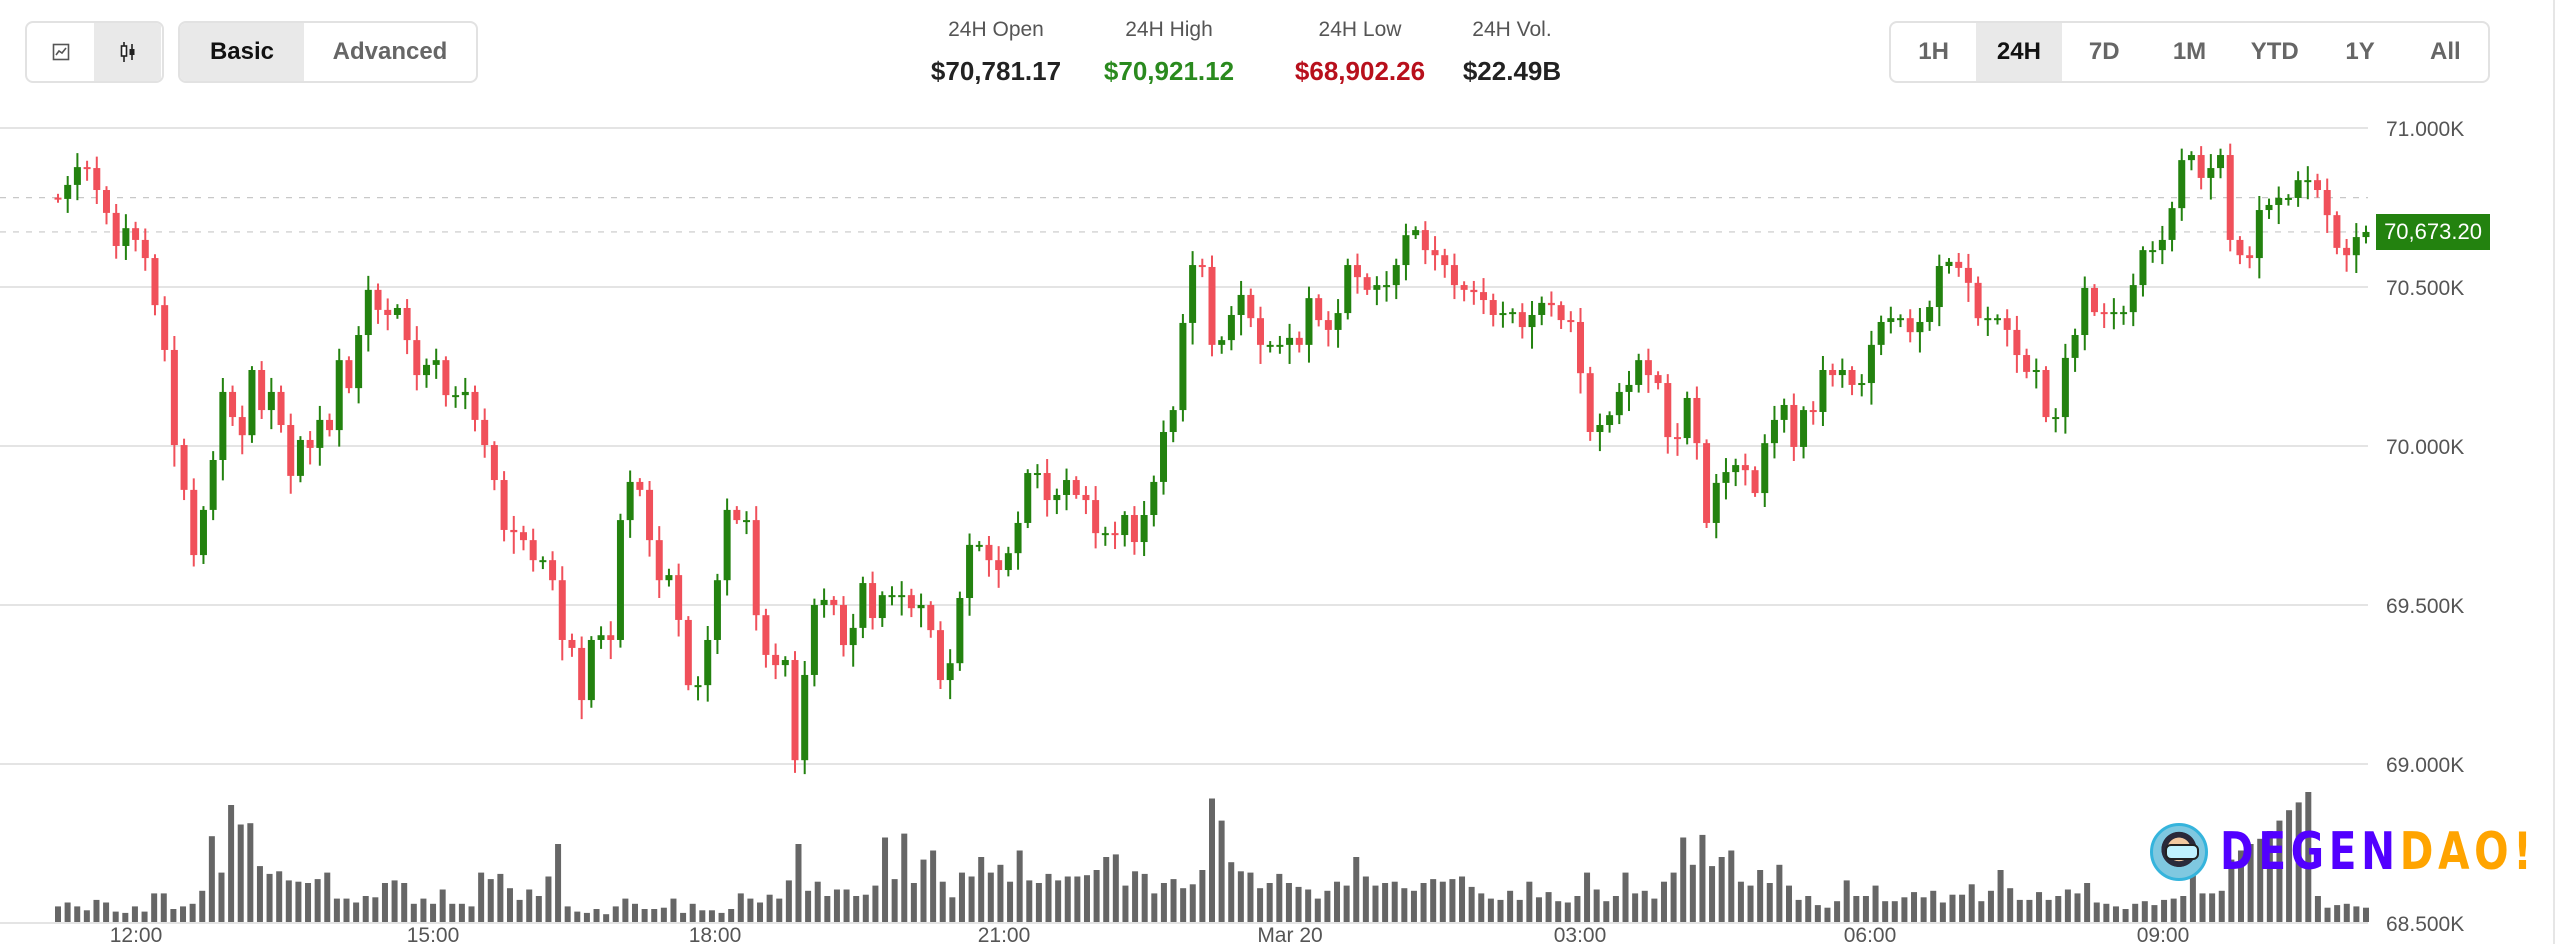 The height and width of the screenshot is (944, 2560). Describe the element at coordinates (2104, 51) in the screenshot. I see `range-7d: 7D` at that location.